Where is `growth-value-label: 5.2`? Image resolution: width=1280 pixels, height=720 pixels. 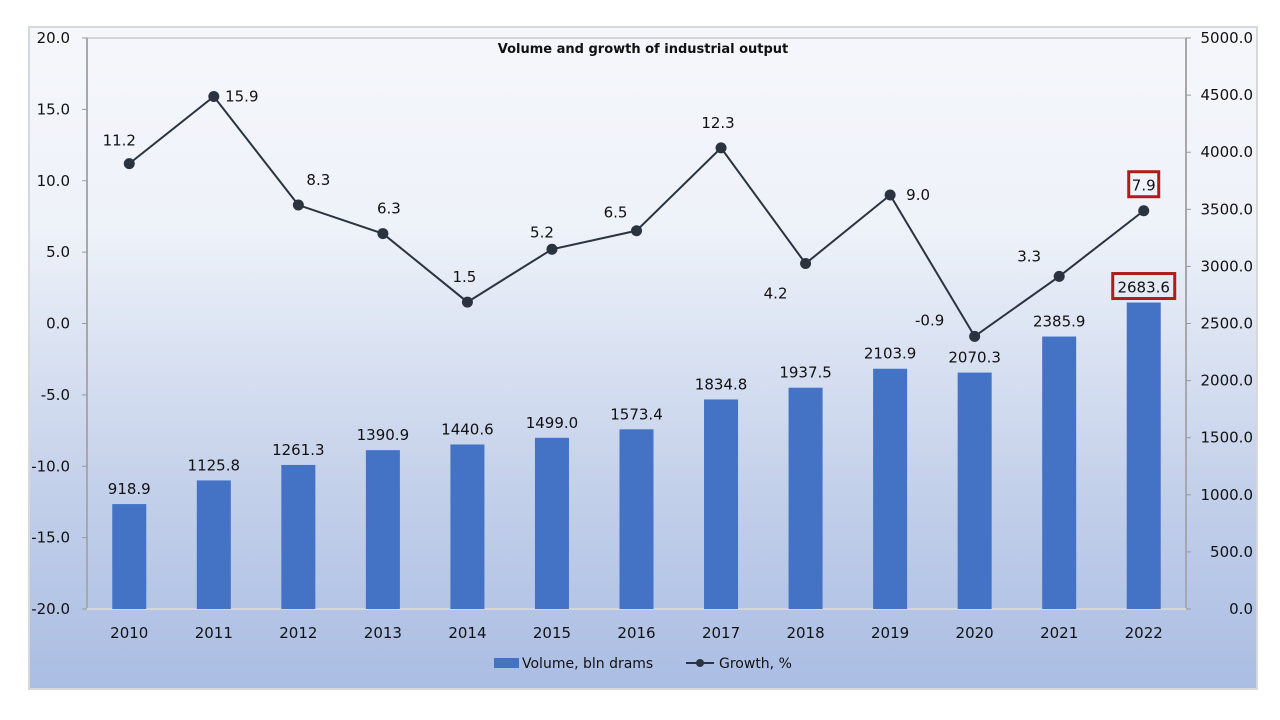
growth-value-label: 5.2 is located at coordinates (542, 232).